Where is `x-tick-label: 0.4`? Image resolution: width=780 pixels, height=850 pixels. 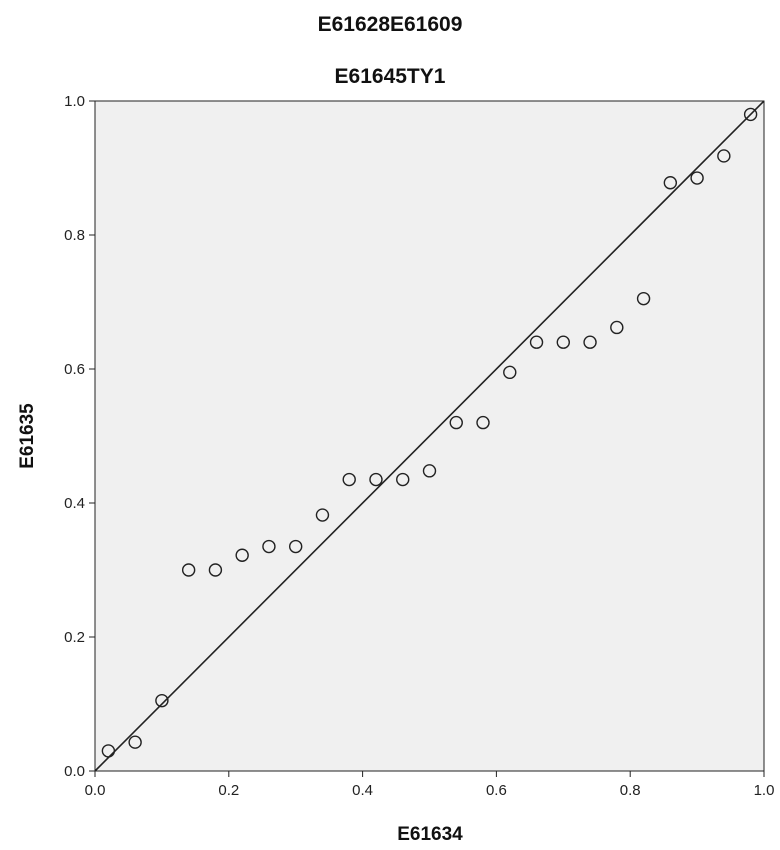 x-tick-label: 0.4 is located at coordinates (362, 790).